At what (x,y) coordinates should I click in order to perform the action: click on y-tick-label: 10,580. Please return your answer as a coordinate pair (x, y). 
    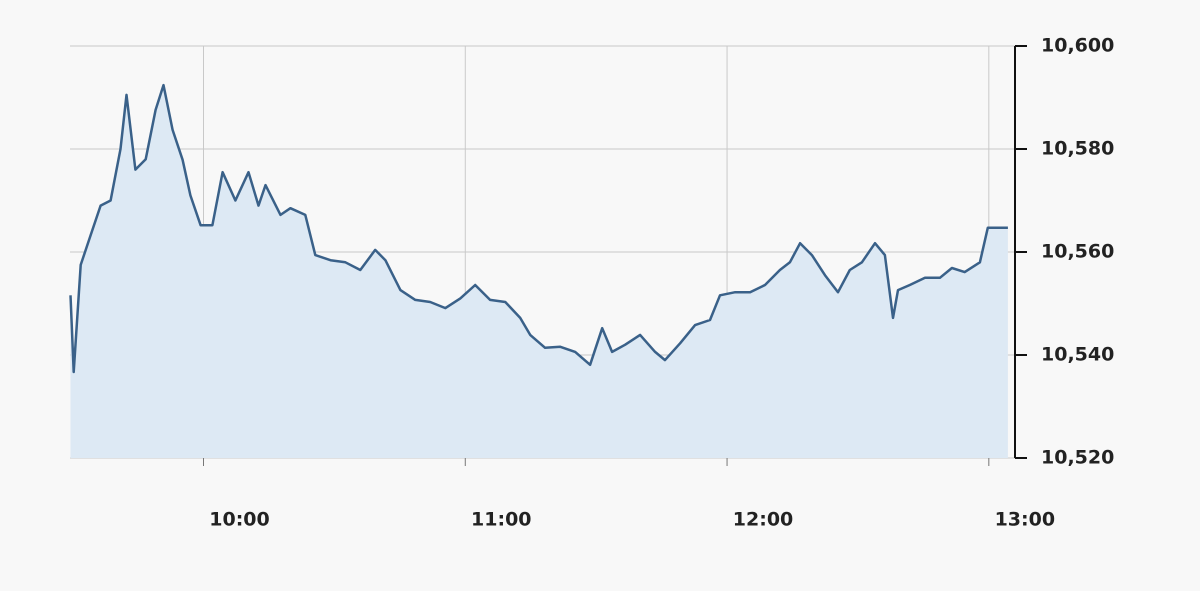
    Looking at the image, I should click on (1077, 149).